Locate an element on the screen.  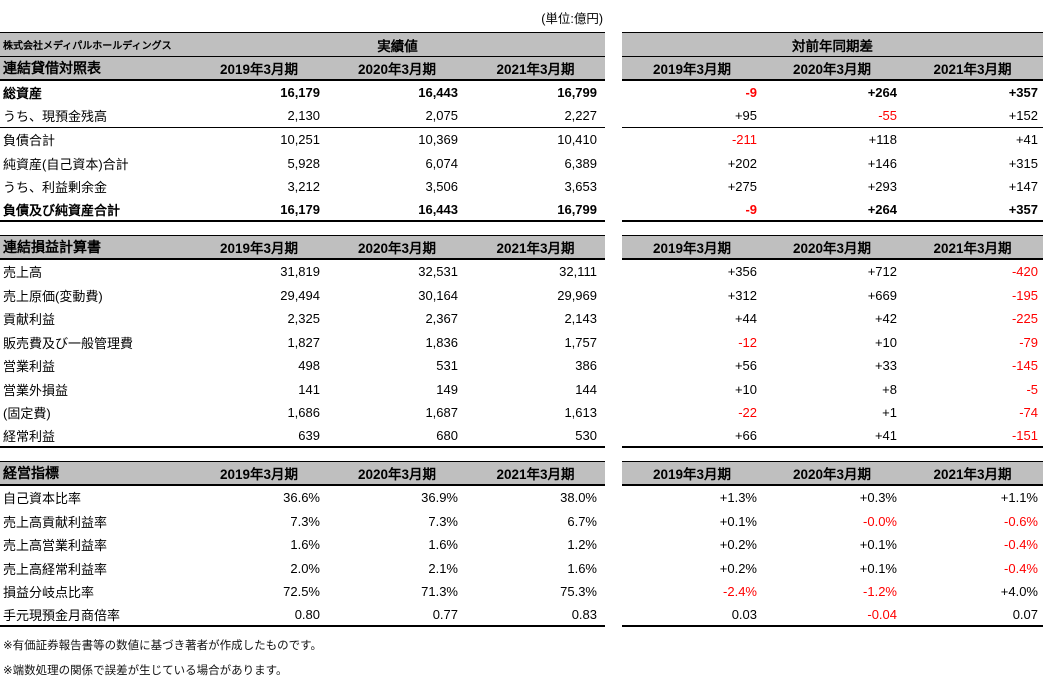
actual-value: 531 is located at coordinates (447, 366).